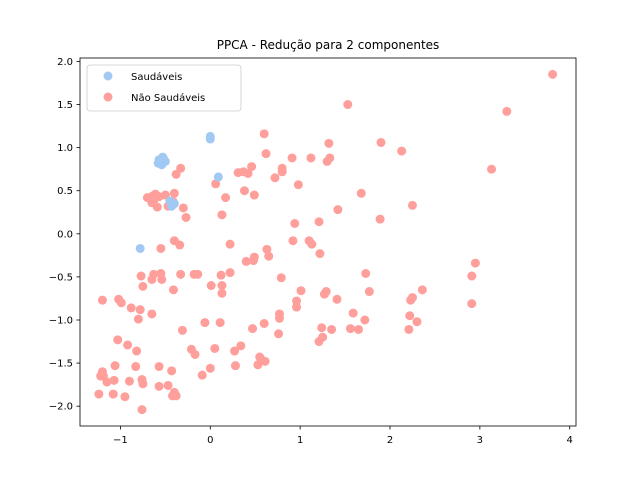 This screenshot has width=640, height=480. What do you see at coordinates (65, 105) in the screenshot?
I see `y-tick-label: 1.5` at bounding box center [65, 105].